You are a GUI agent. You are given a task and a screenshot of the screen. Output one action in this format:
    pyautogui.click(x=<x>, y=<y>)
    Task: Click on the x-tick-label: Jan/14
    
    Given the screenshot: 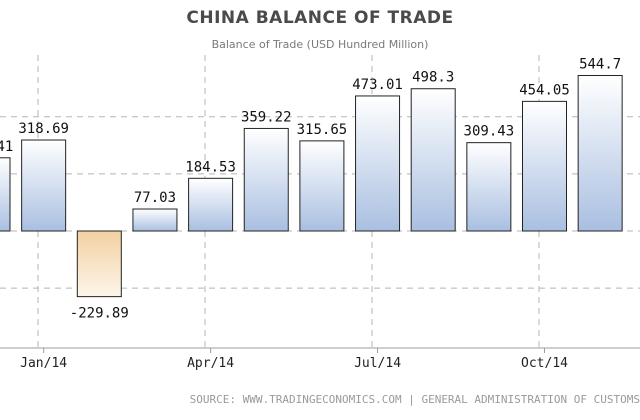 What is the action you would take?
    pyautogui.click(x=43, y=363)
    